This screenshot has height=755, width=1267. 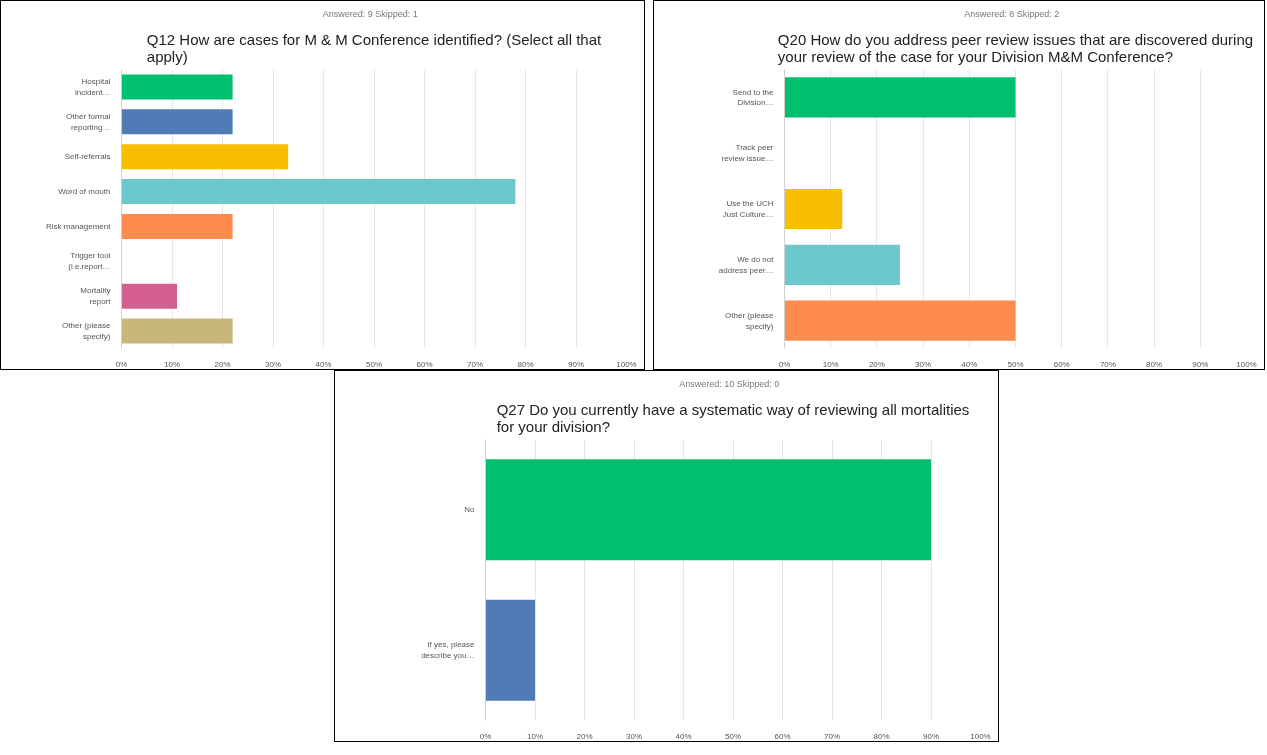 I want to click on chart-title: Q12 How are cases for M & M Conference identified? (Select all that apply), so click(x=374, y=47).